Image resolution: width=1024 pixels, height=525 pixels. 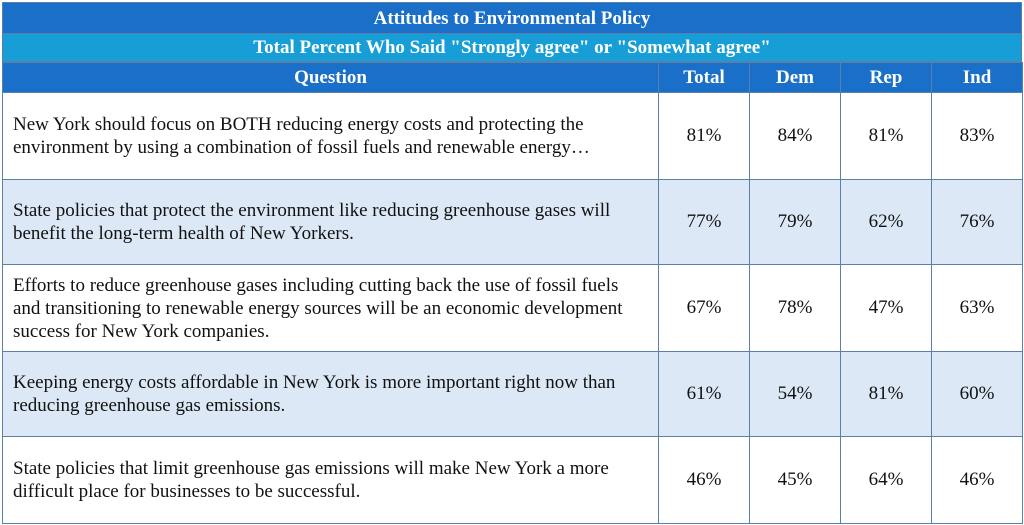 I want to click on dem-cell: 54%, so click(x=795, y=394).